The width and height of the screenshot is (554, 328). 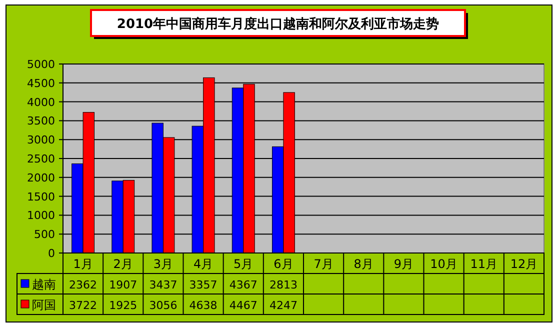 What do you see at coordinates (123, 305) in the screenshot?
I see `data-label: 1925` at bounding box center [123, 305].